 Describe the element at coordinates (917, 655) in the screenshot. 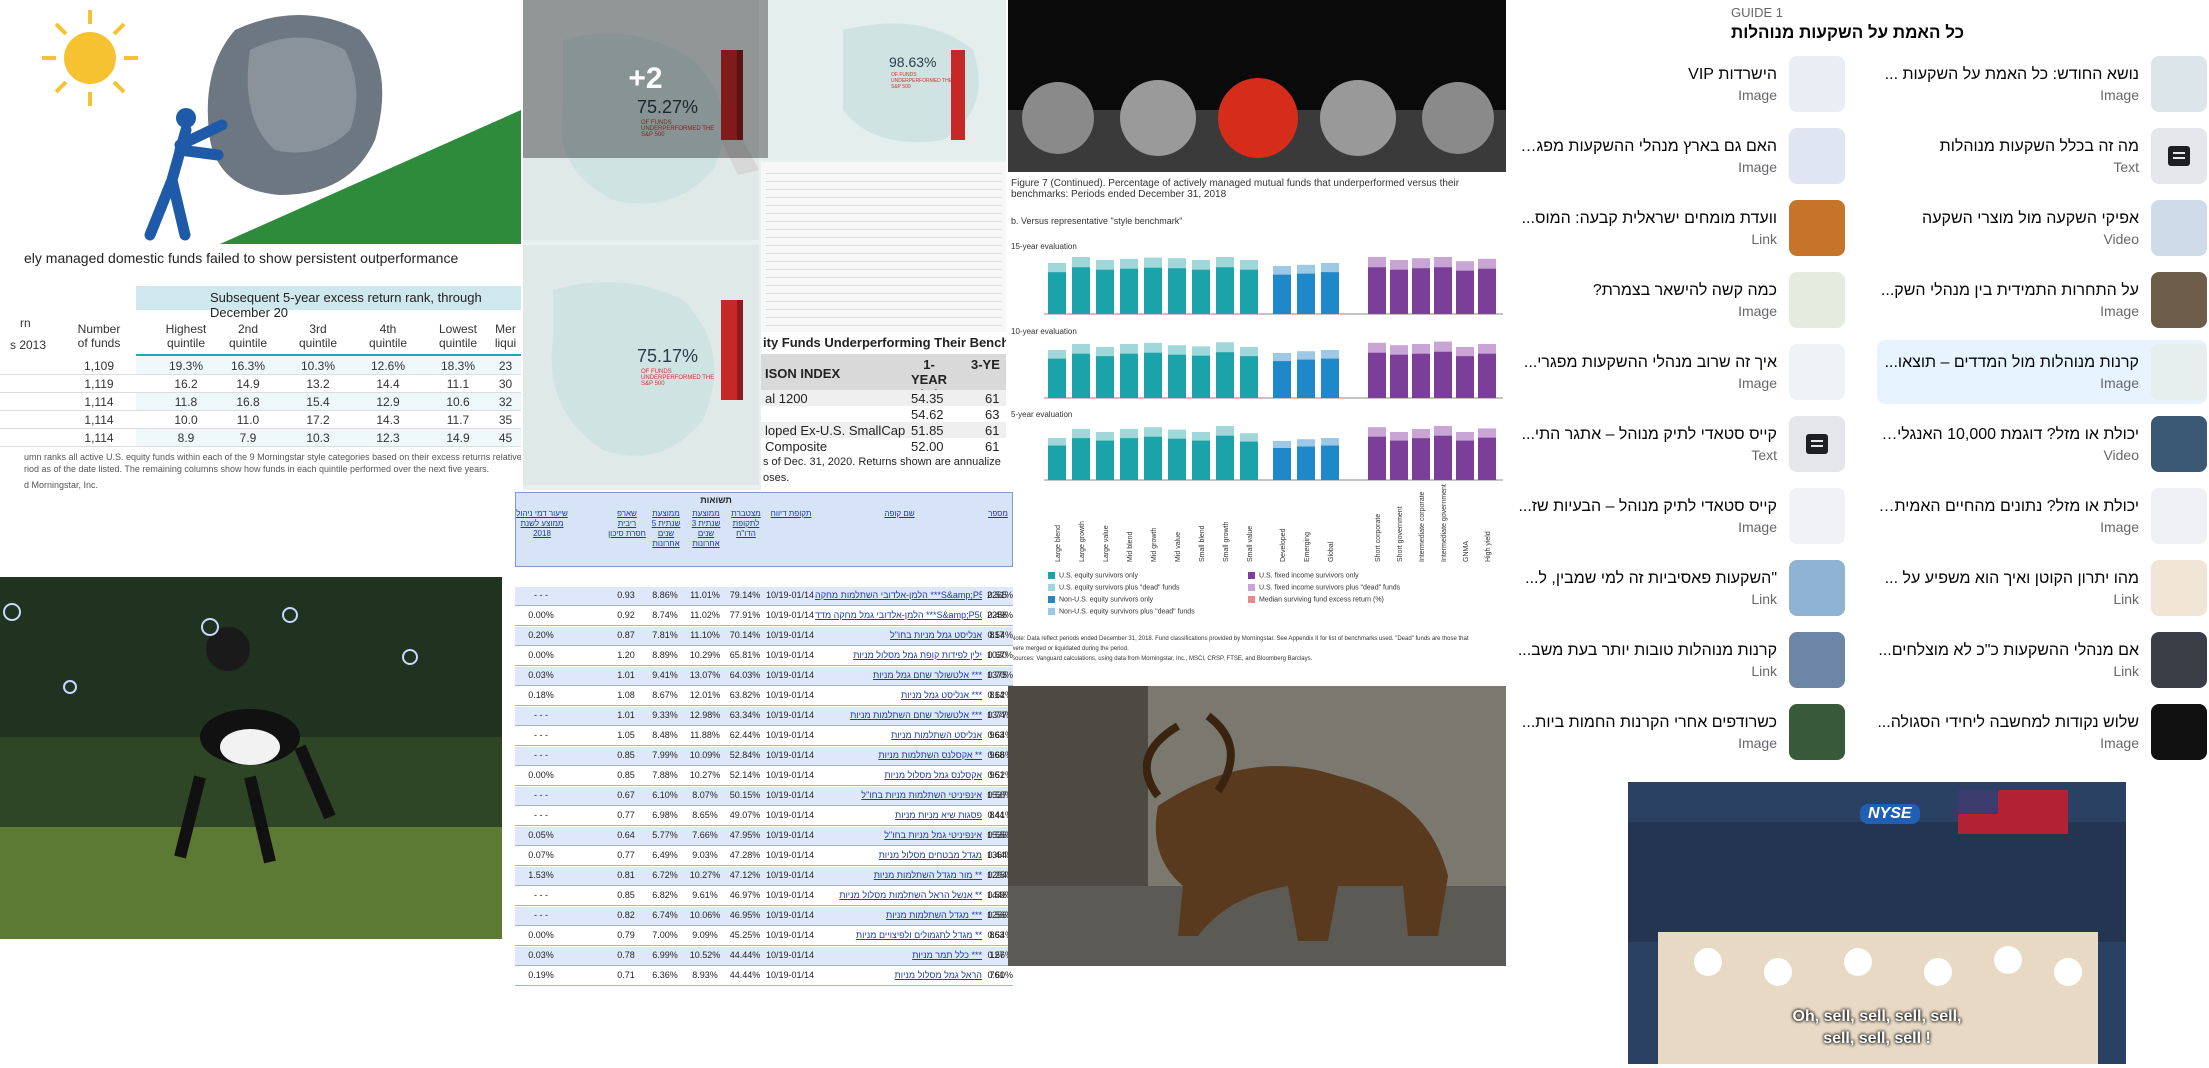

I see `table-cell: ילין לפידות קופת גמל מסלול מניות` at that location.